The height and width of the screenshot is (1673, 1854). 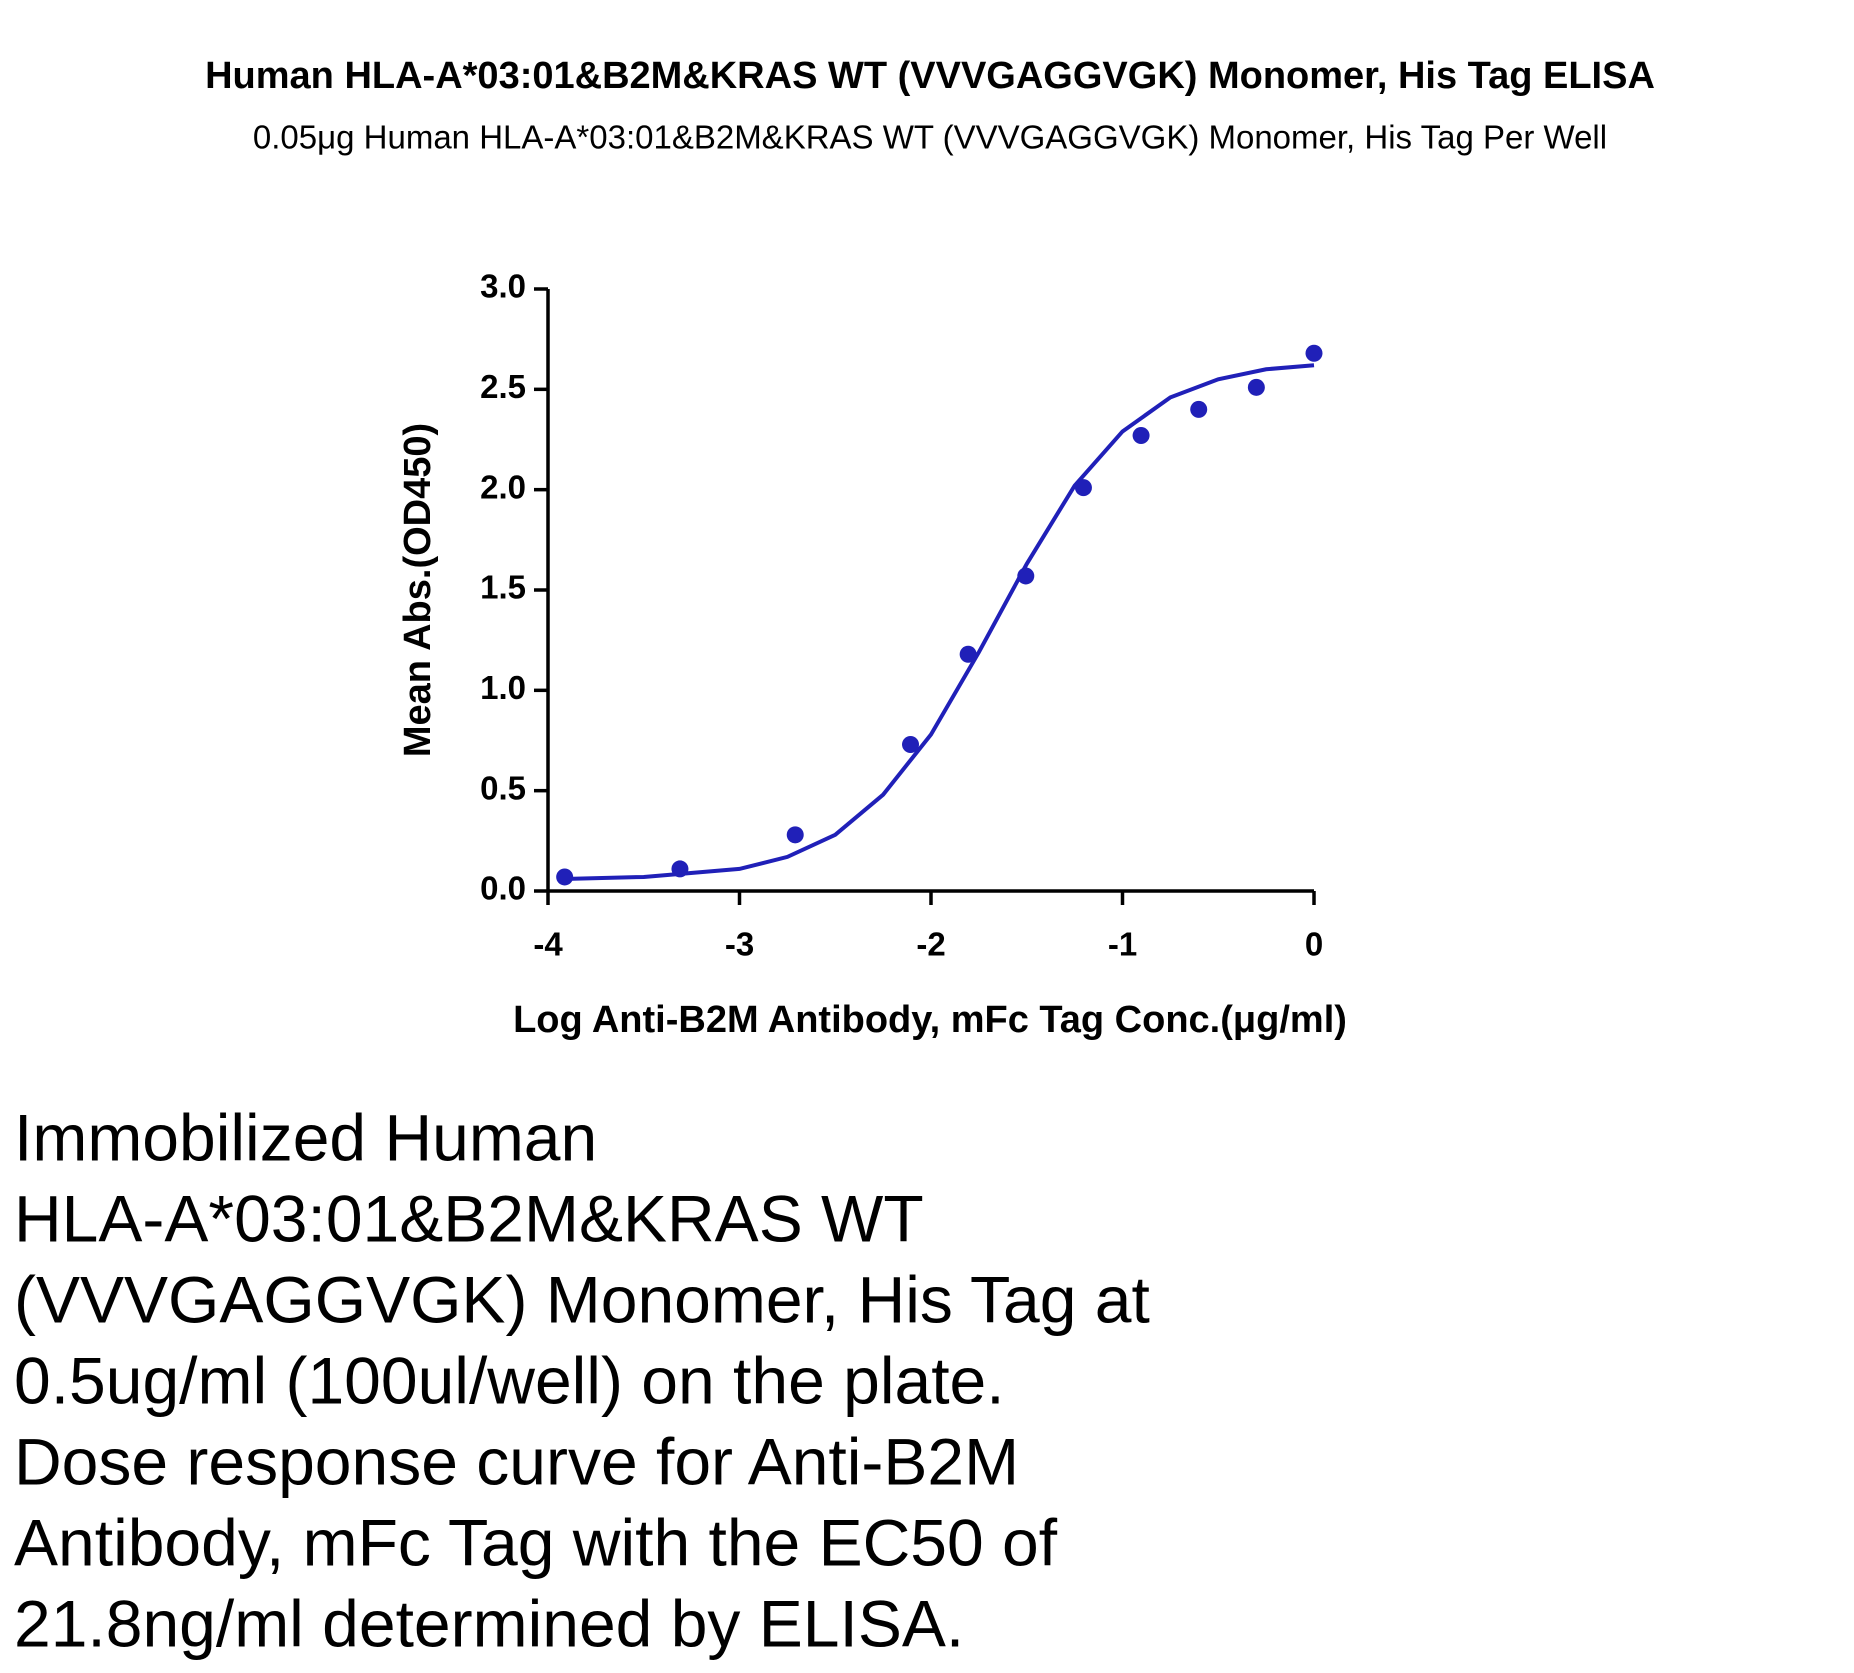 I want to click on y-tick-label: 1.5, so click(x=503, y=587).